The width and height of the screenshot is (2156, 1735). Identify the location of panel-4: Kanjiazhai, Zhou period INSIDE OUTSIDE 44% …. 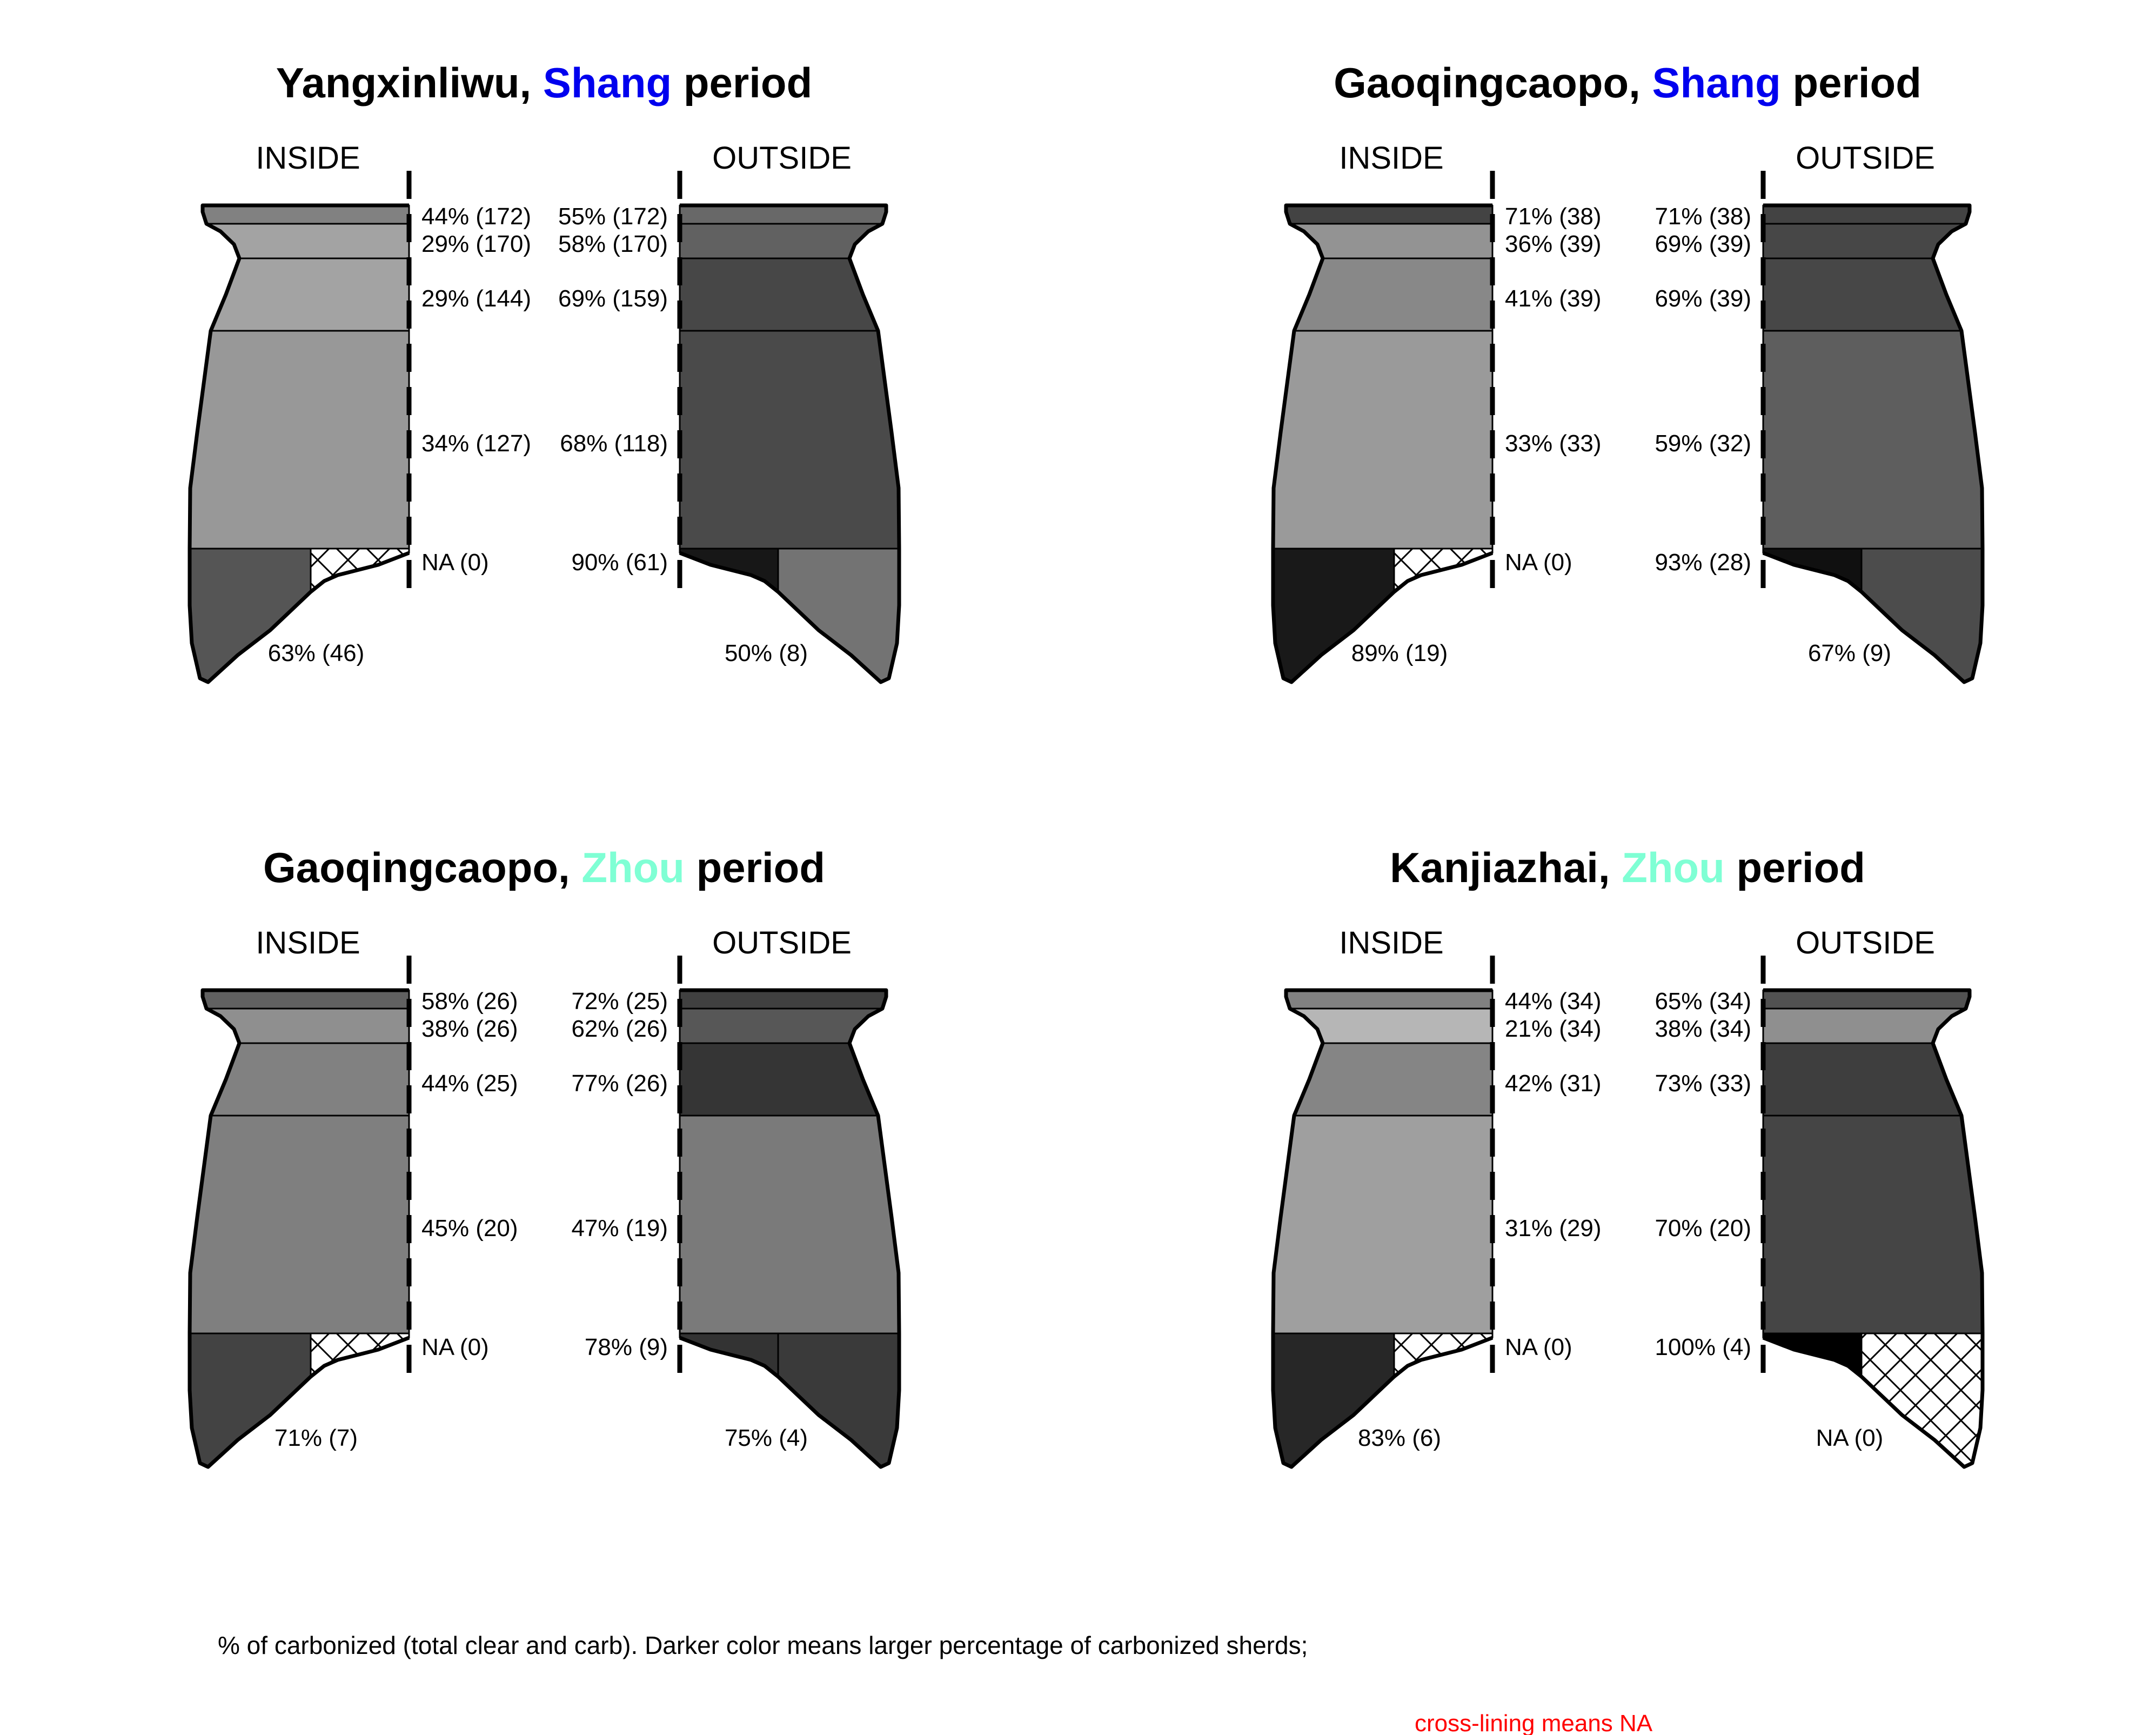
(1628, 1156).